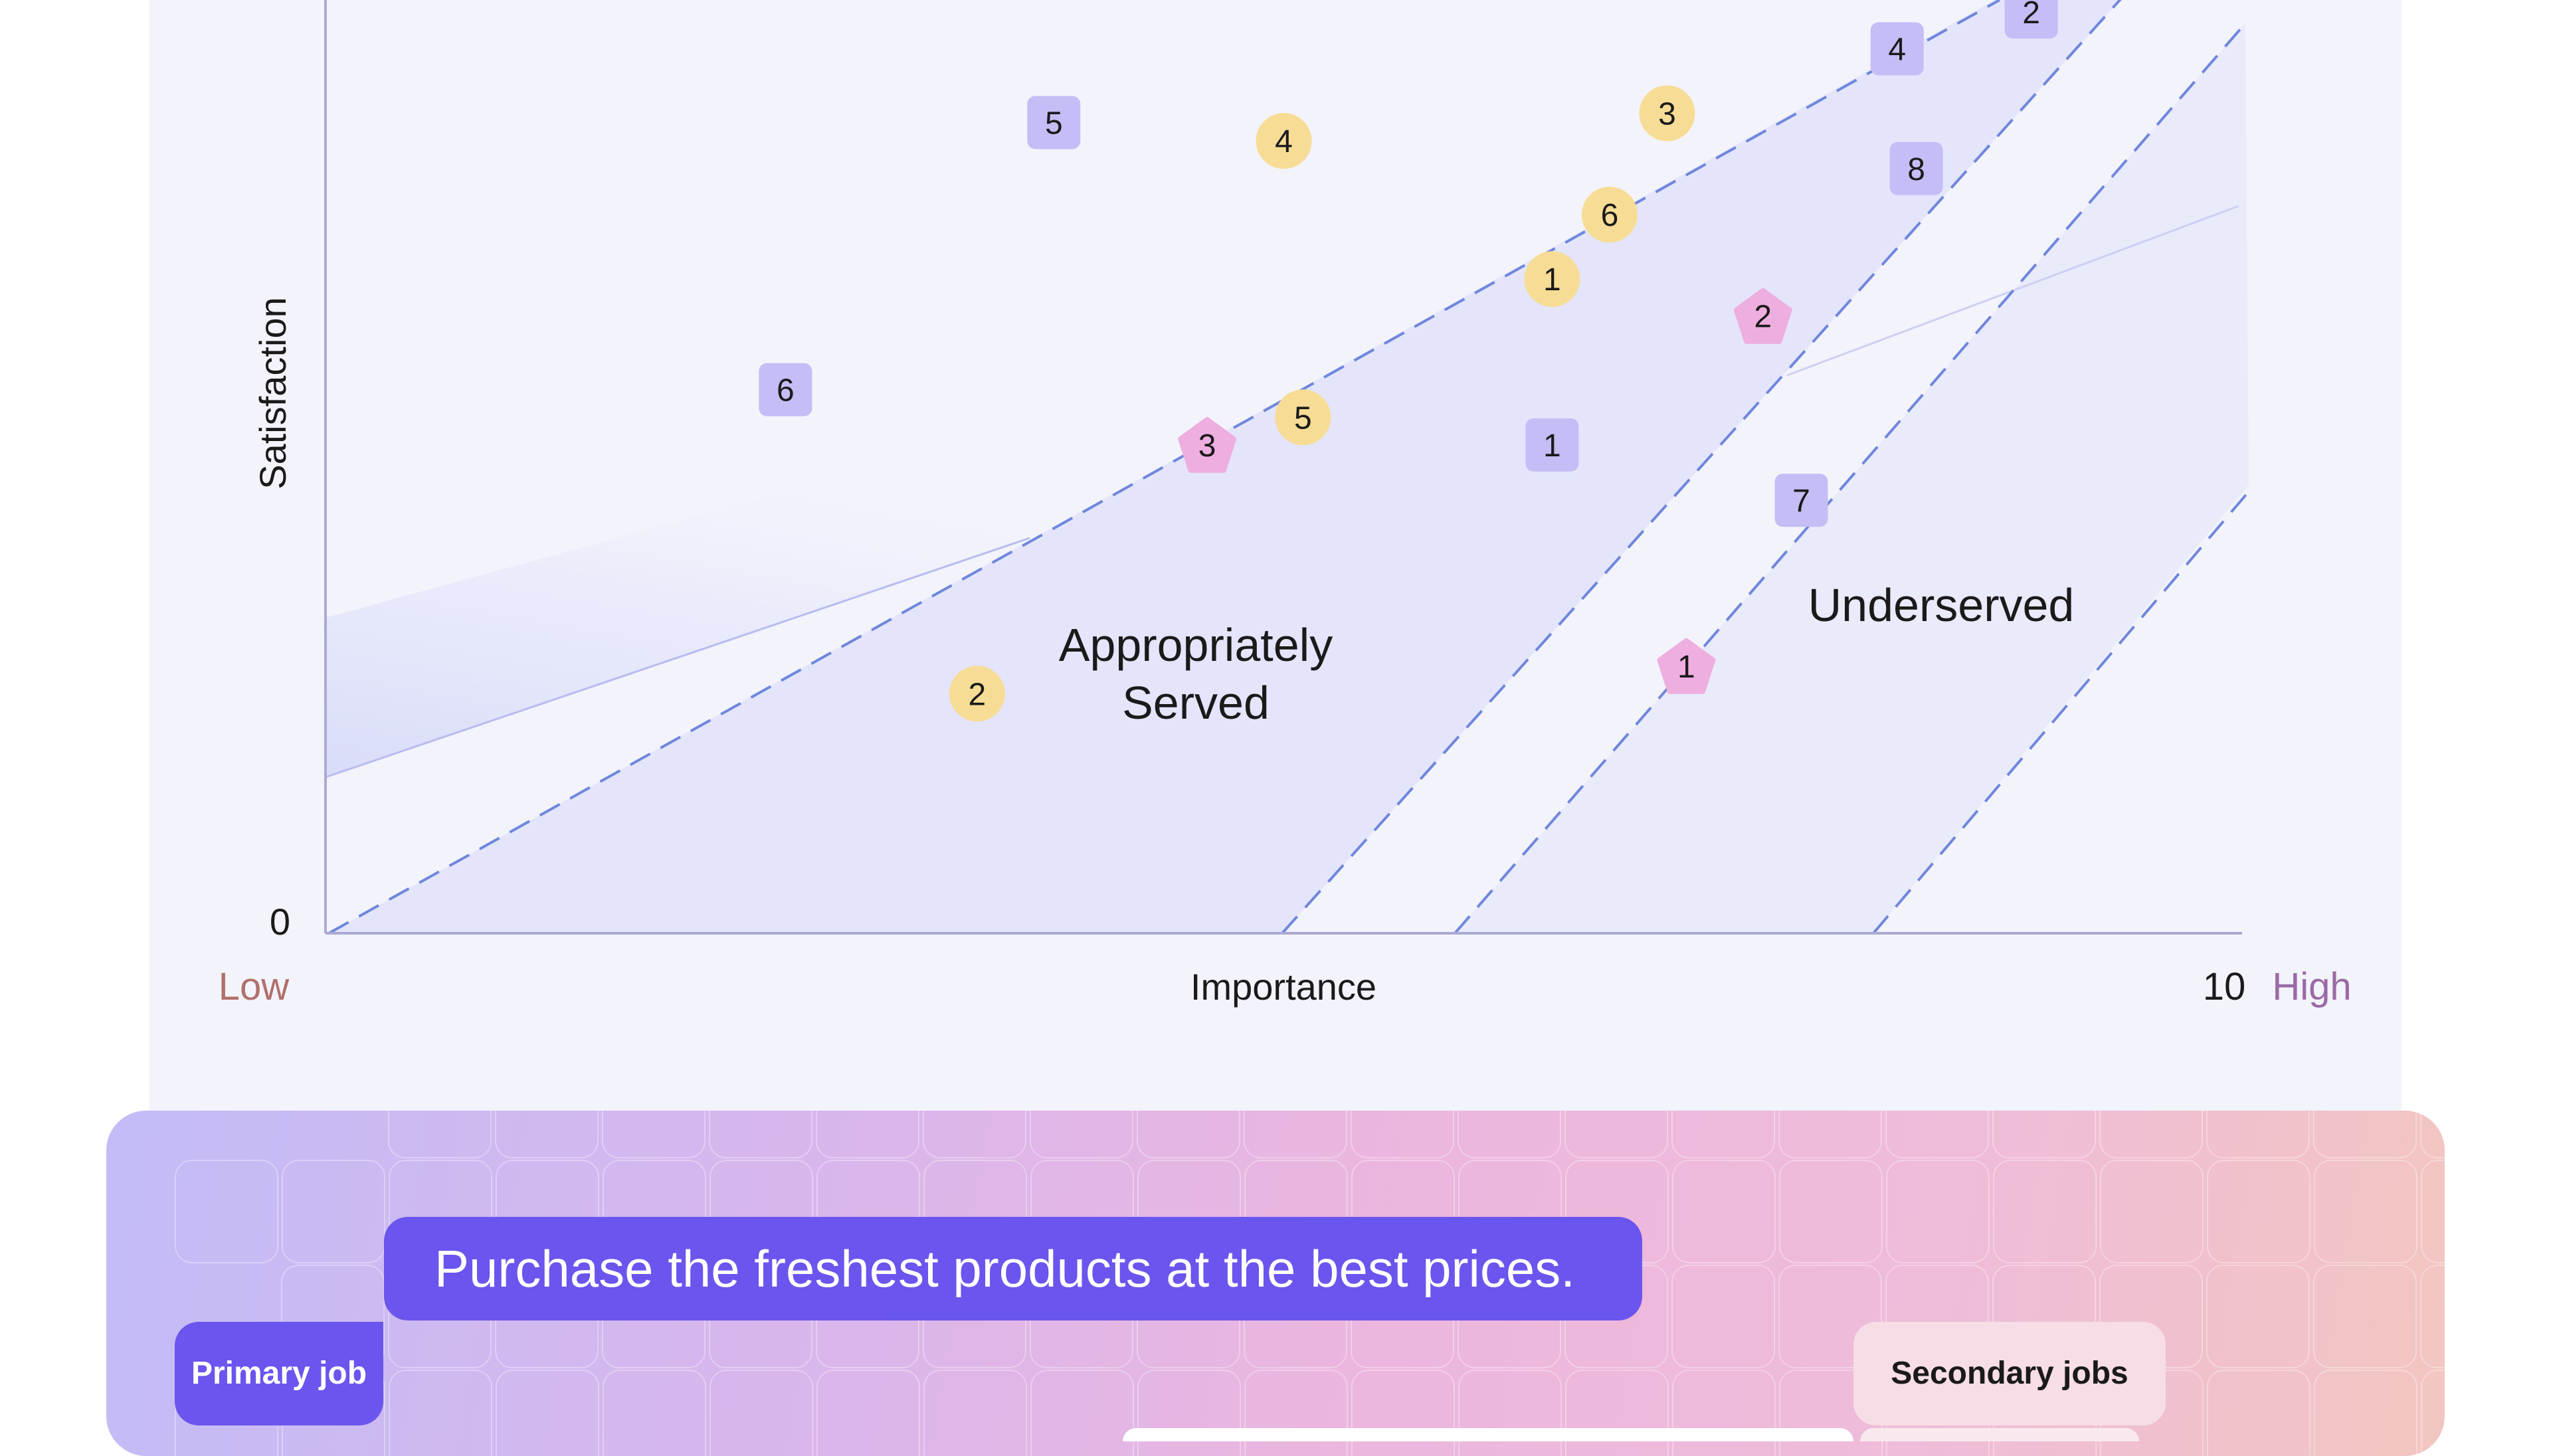 This screenshot has width=2551, height=1456. What do you see at coordinates (1941, 605) in the screenshot?
I see `underserved-label: Underserved` at bounding box center [1941, 605].